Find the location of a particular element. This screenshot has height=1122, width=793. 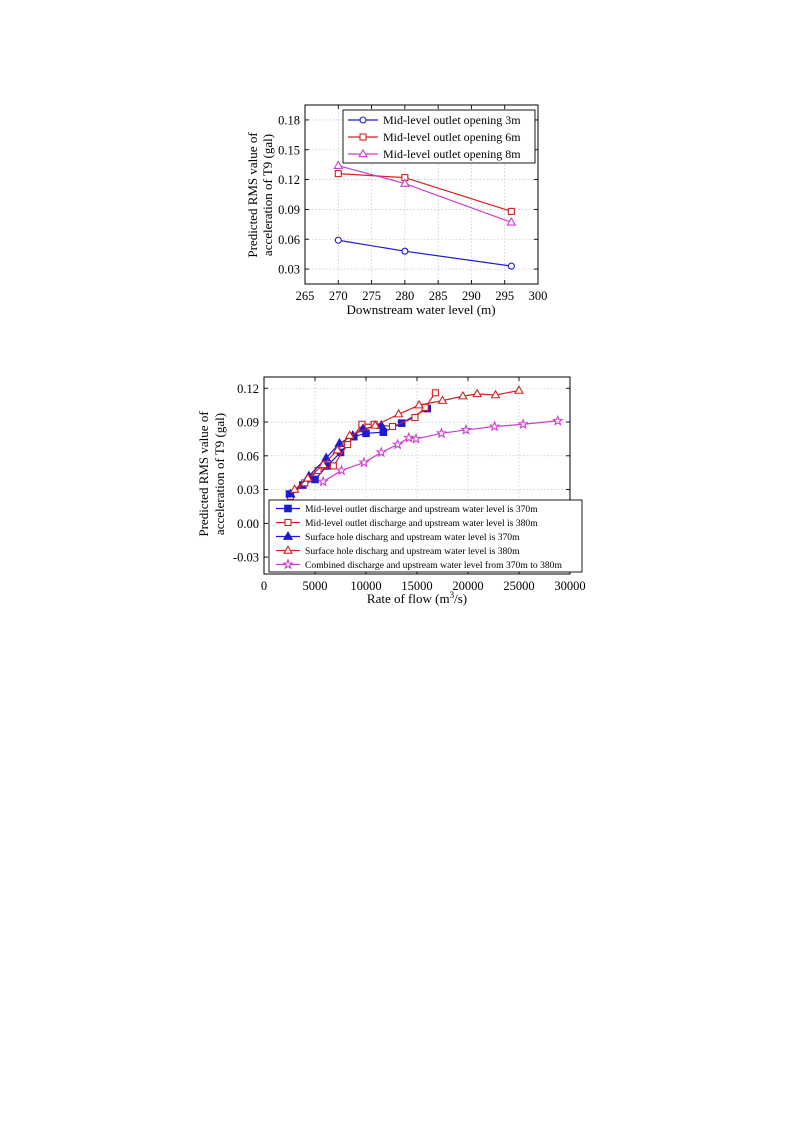

chart-2-legend-box is located at coordinates (425, 536).